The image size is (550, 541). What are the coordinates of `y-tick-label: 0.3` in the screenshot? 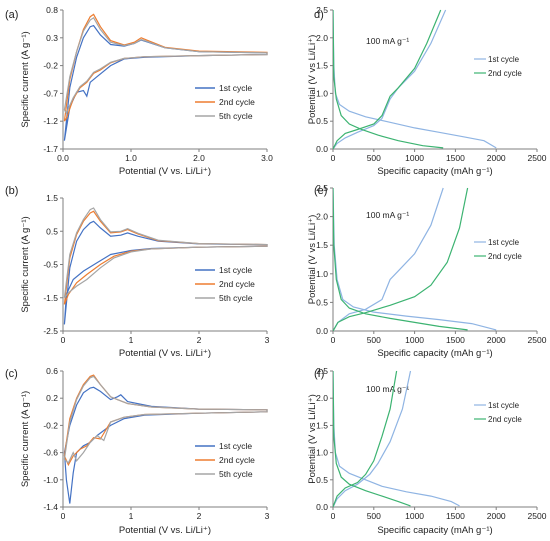 It's located at (52, 38).